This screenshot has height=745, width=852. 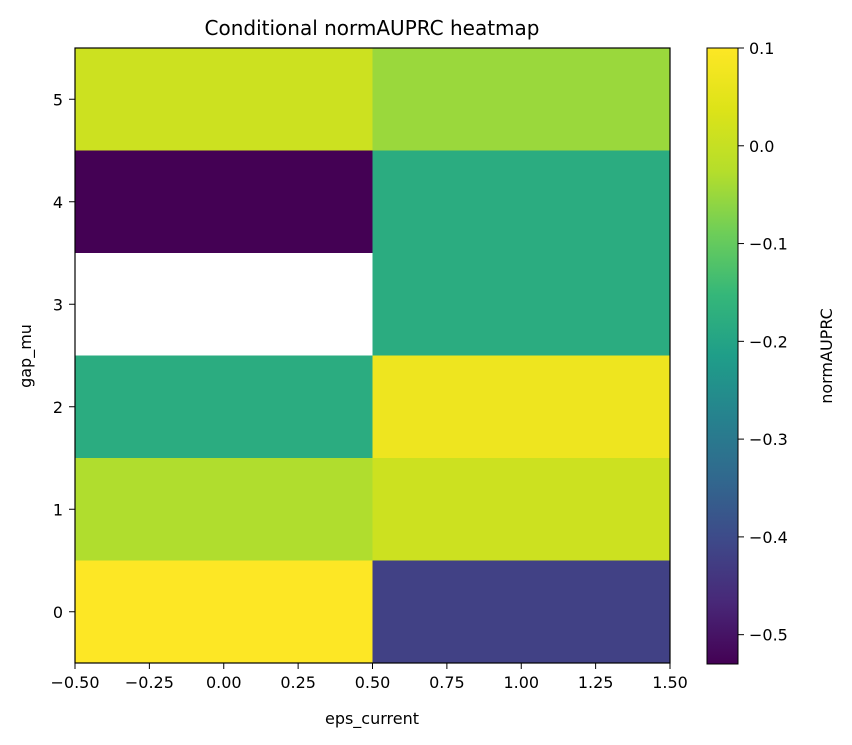 What do you see at coordinates (768, 635) in the screenshot?
I see `colorbar-tick-label: −0.5` at bounding box center [768, 635].